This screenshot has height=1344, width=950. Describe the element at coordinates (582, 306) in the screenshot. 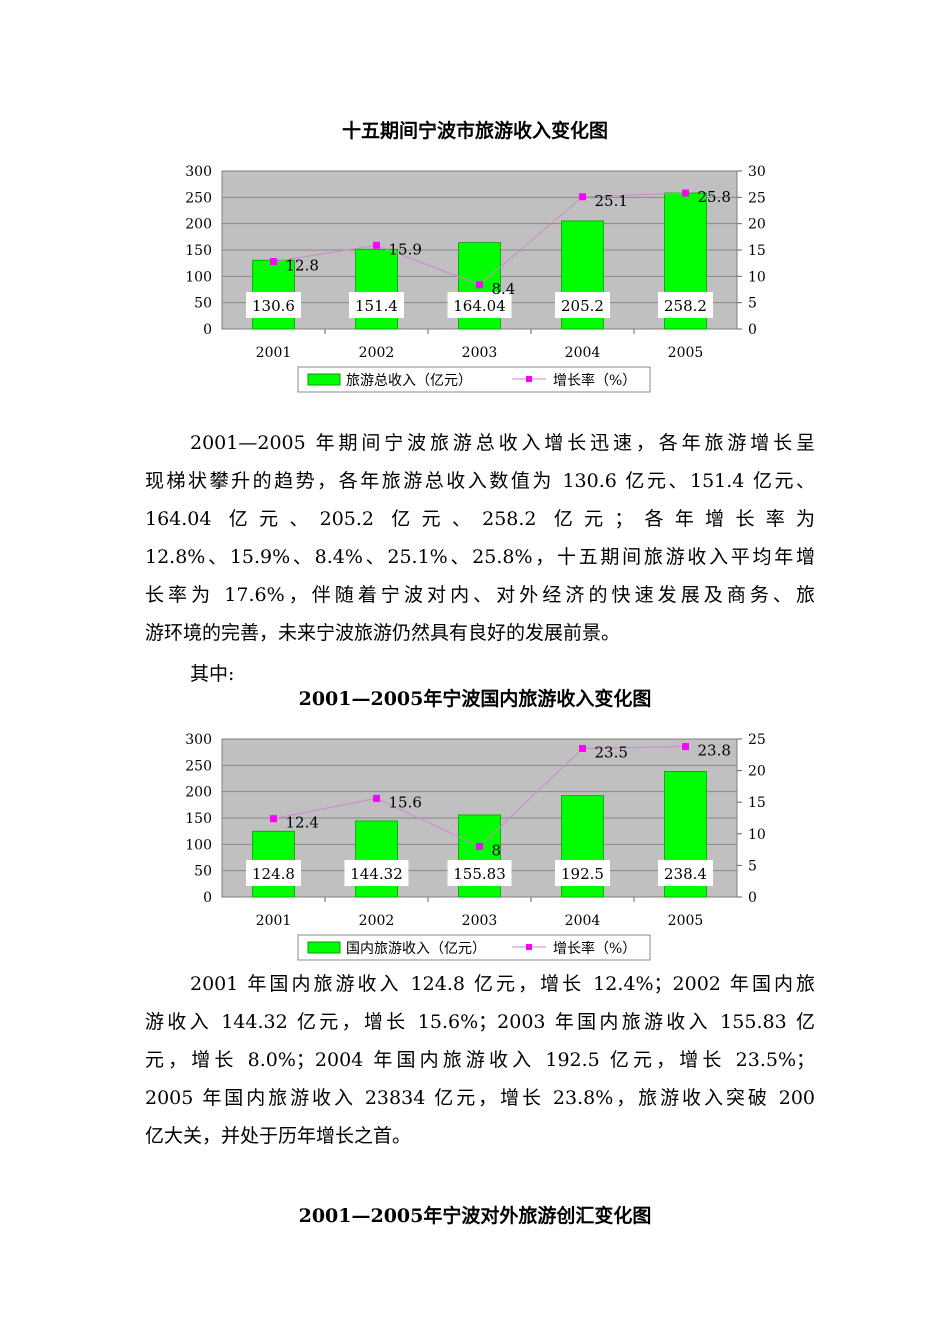

I see `bar-data-label: 205.2` at that location.